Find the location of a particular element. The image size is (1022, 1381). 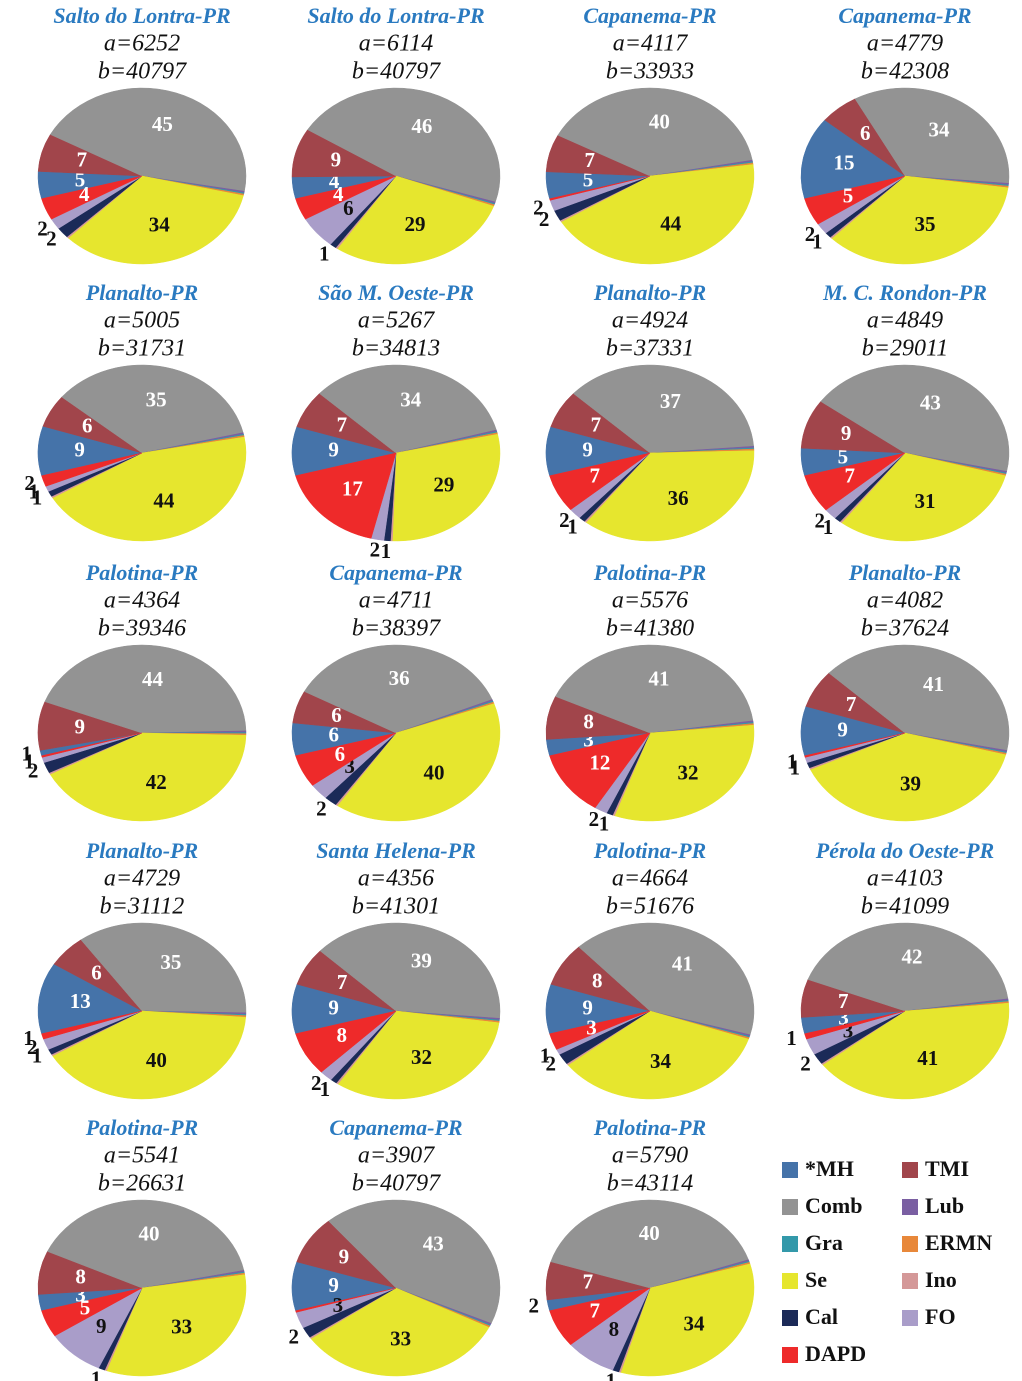

legend-label: ERMN is located at coordinates (958, 1242).